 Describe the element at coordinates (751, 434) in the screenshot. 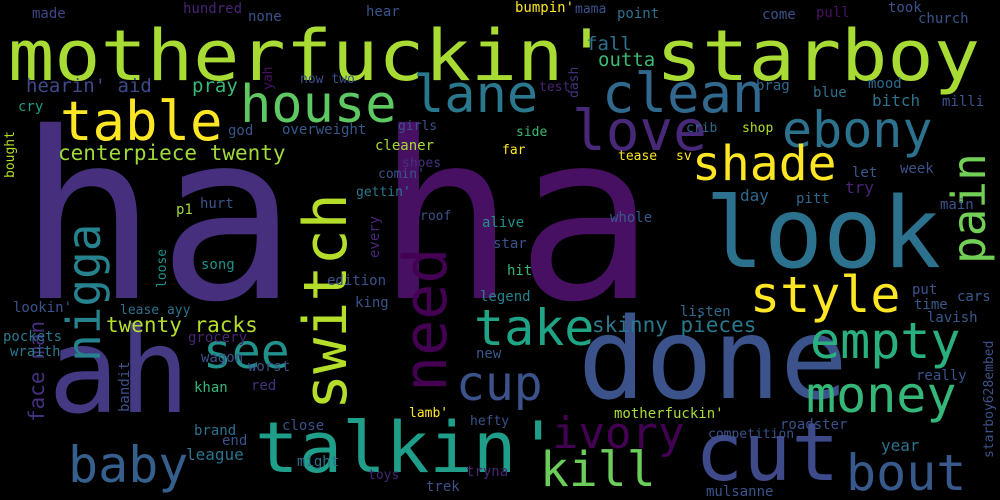

I see `word: competition` at that location.